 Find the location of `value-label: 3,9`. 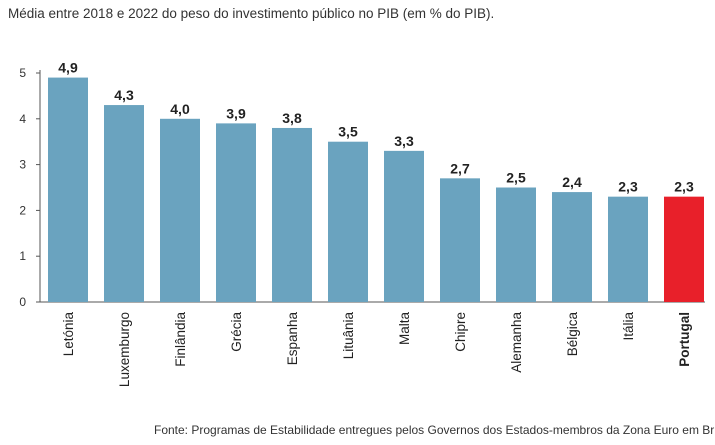

value-label: 3,9 is located at coordinates (236, 113).